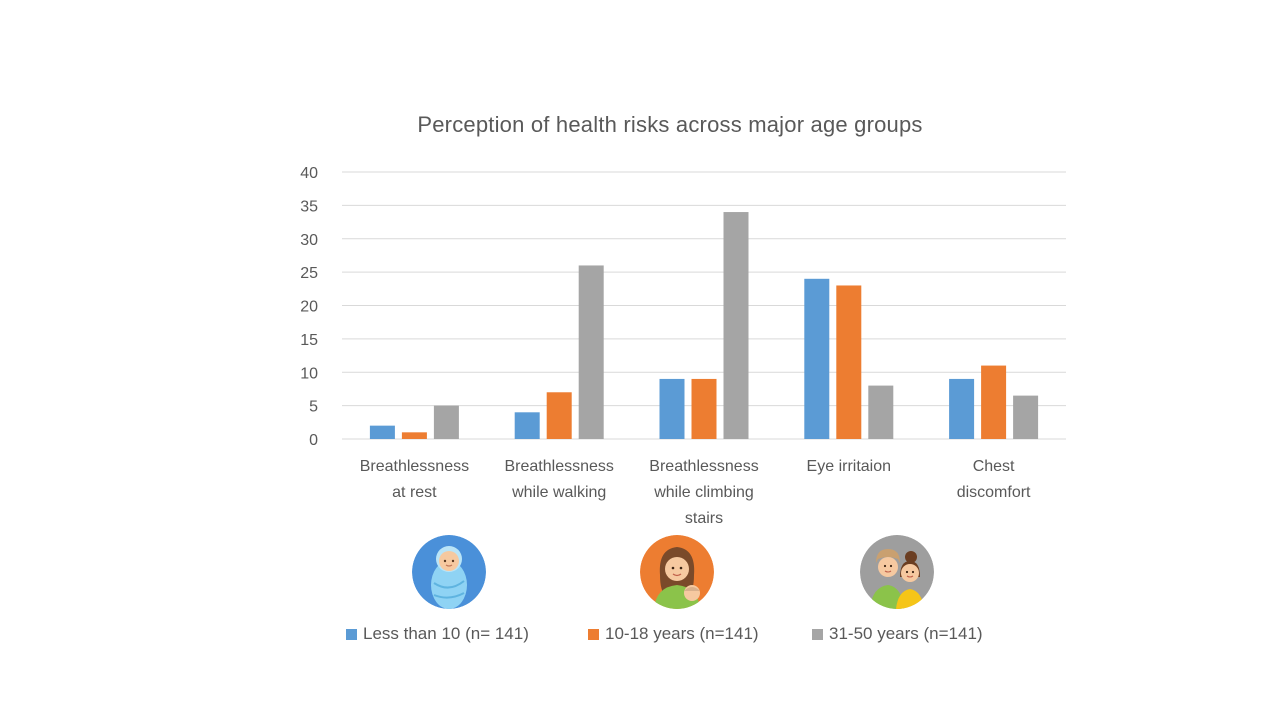 The height and width of the screenshot is (720, 1280). I want to click on y-tick-label: 35, so click(309, 206).